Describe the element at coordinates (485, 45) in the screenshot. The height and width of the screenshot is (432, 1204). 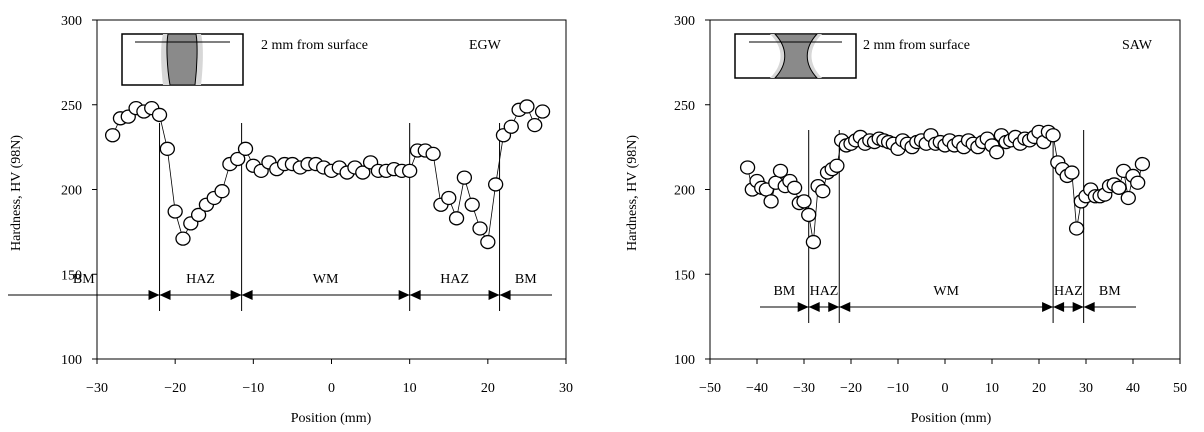
I see `process-label: EGW` at that location.